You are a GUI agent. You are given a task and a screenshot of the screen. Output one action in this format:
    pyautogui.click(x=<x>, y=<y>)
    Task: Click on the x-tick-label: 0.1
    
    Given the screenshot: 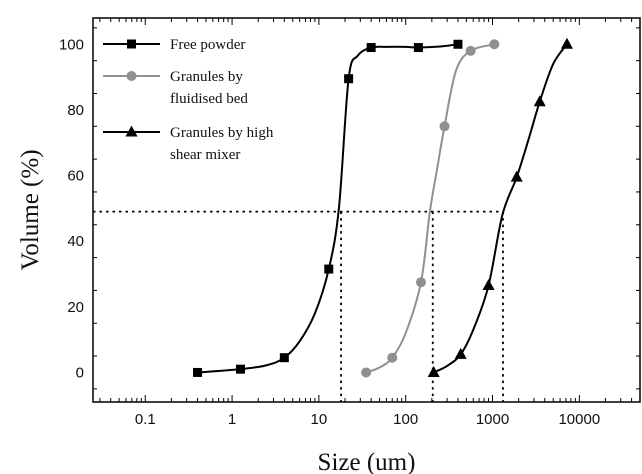 What is the action you would take?
    pyautogui.click(x=145, y=419)
    